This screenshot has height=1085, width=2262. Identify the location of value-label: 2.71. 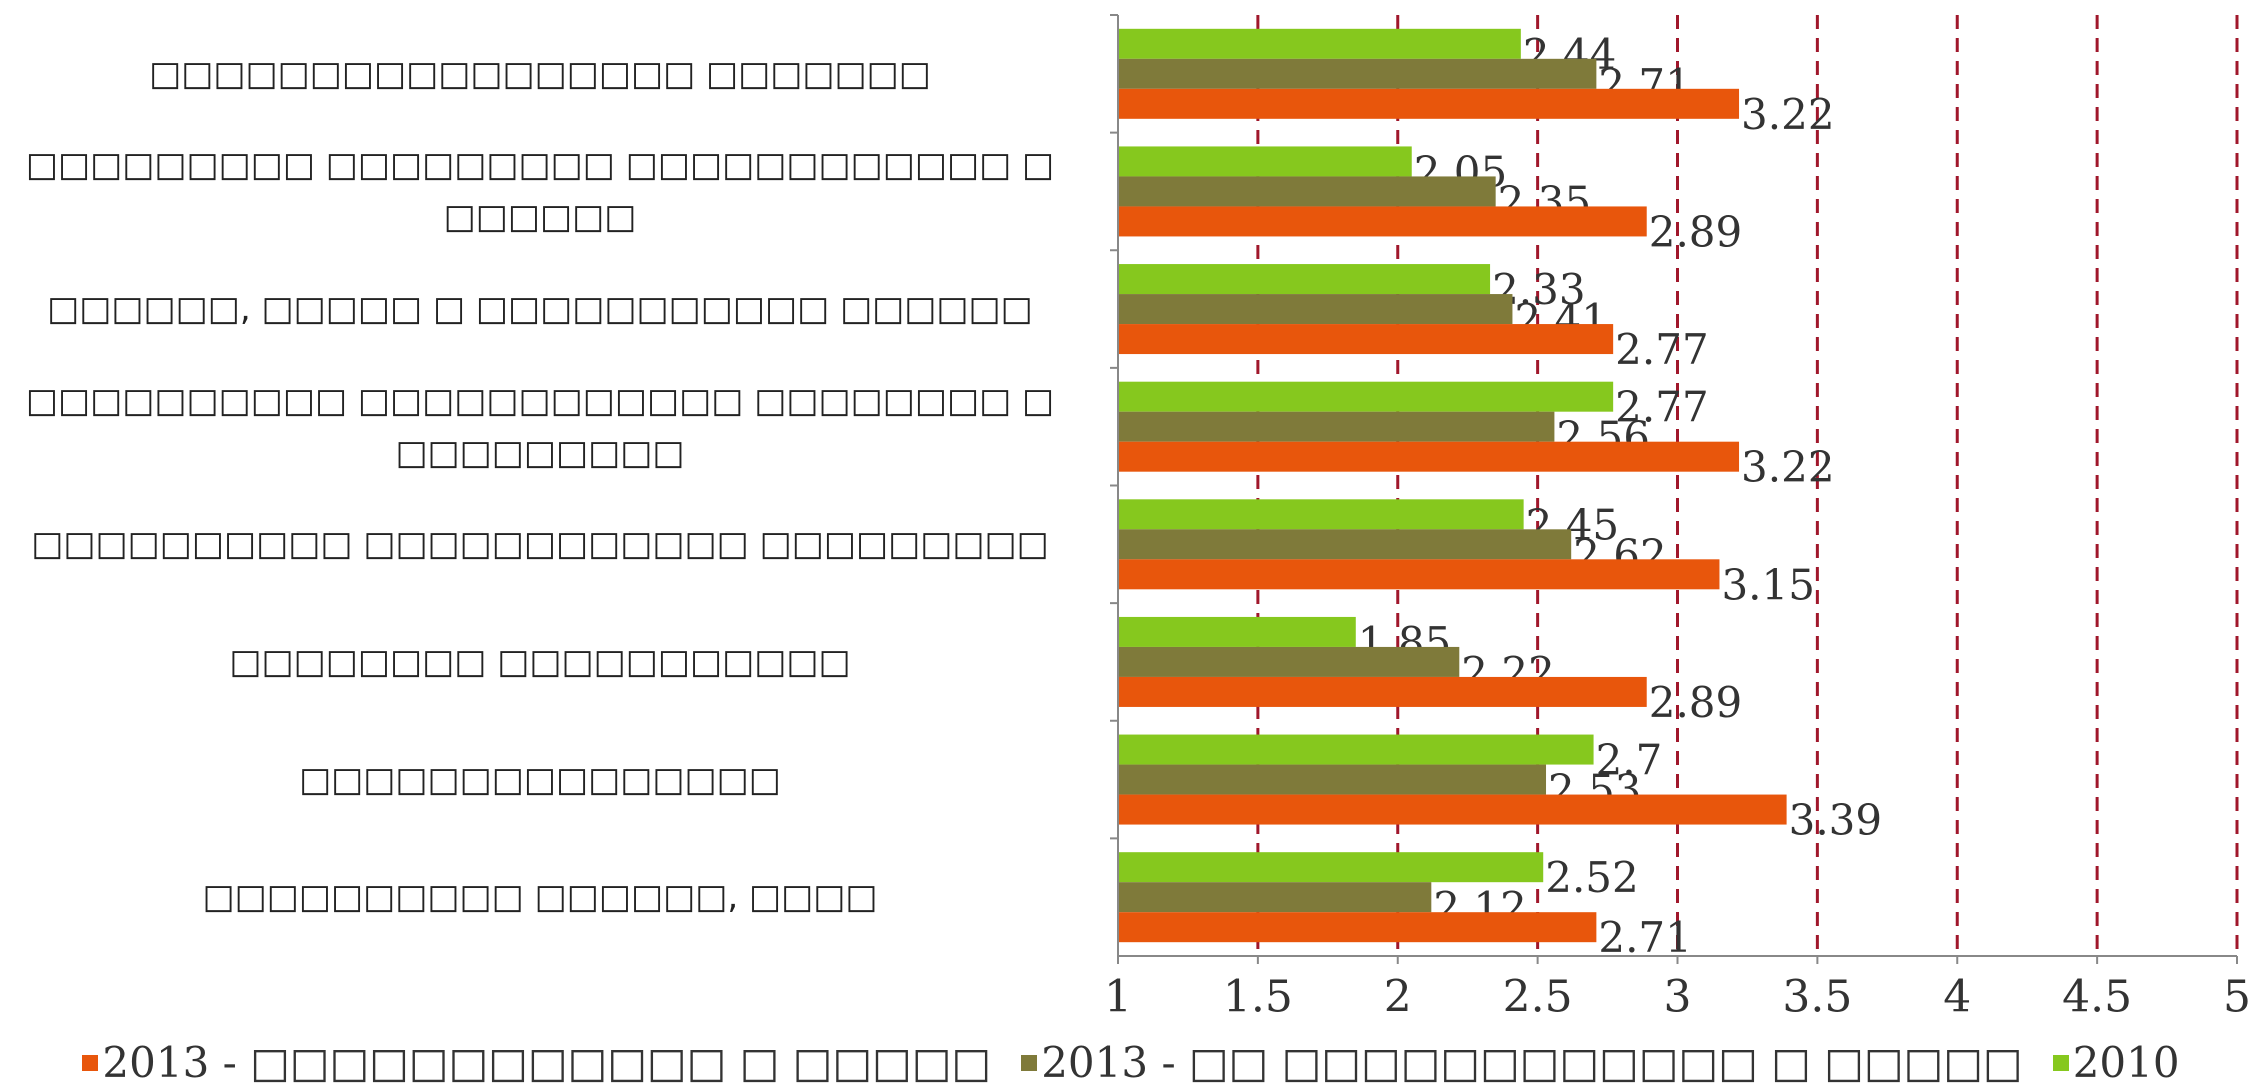
(1645, 937).